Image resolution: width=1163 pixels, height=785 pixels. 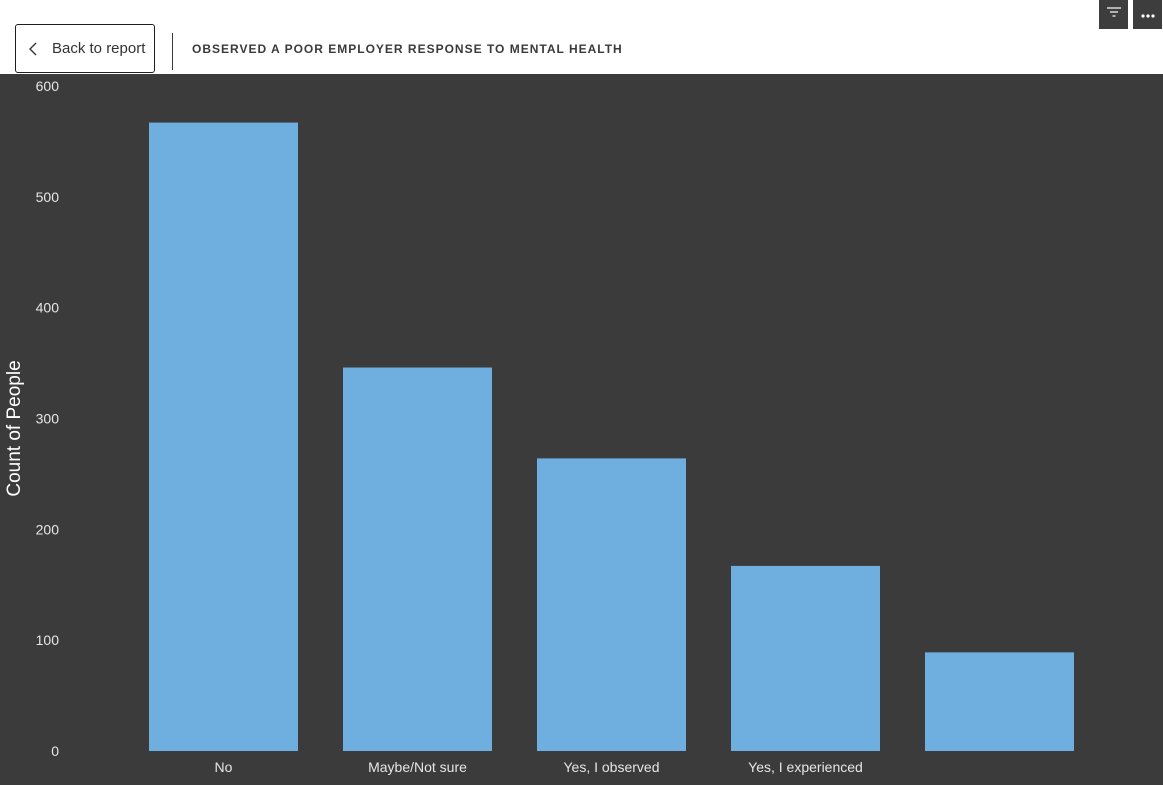 What do you see at coordinates (172, 51) in the screenshot?
I see `header-divider` at bounding box center [172, 51].